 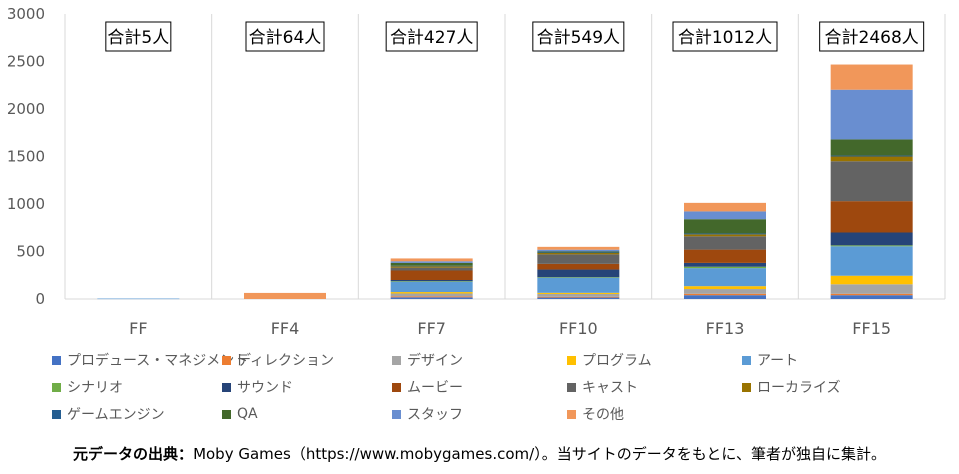 I want to click on legend-label: アート, so click(x=778, y=361).